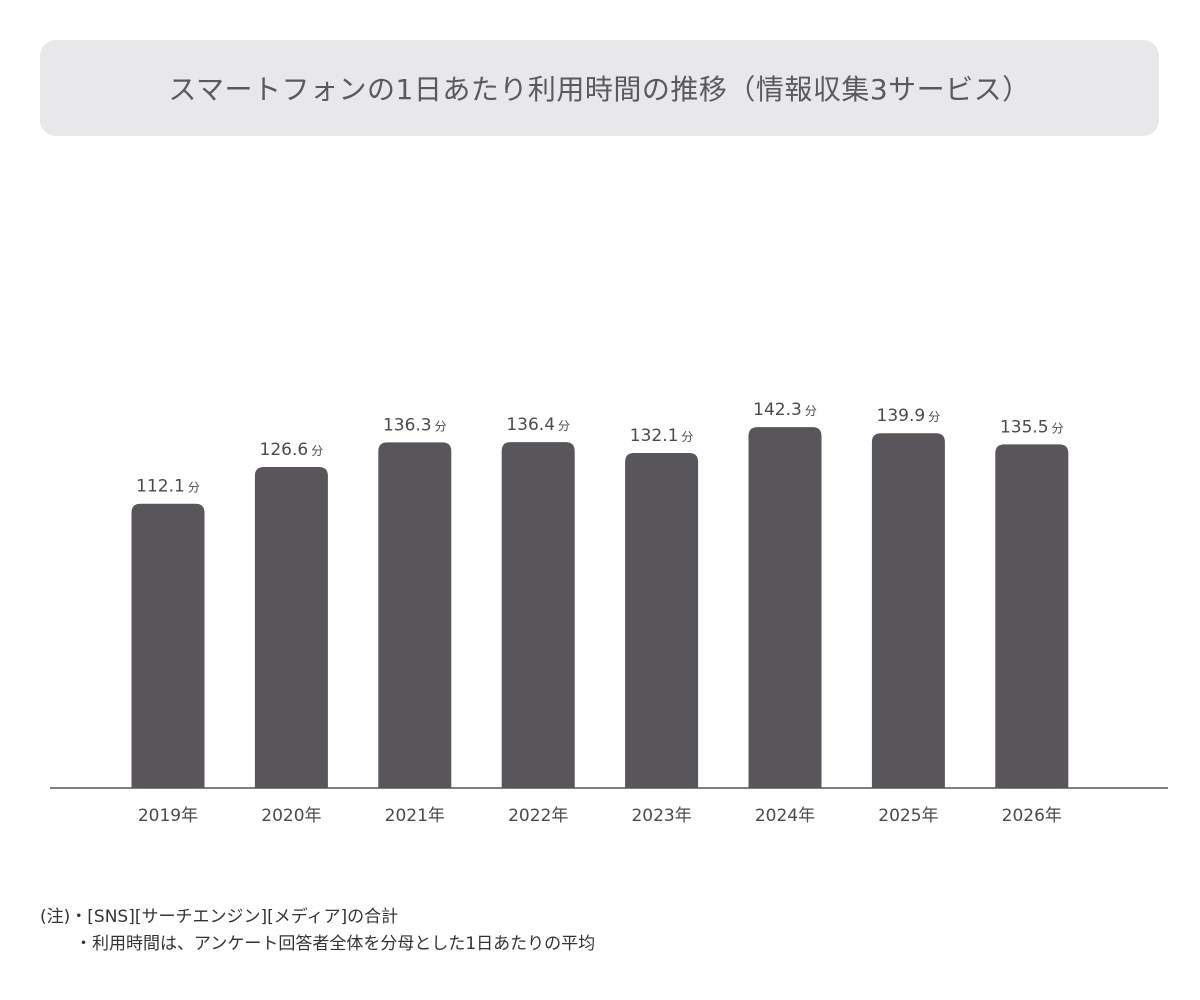 The width and height of the screenshot is (1200, 1000). Describe the element at coordinates (661, 816) in the screenshot. I see `x-tick-label-4: 2023年` at that location.